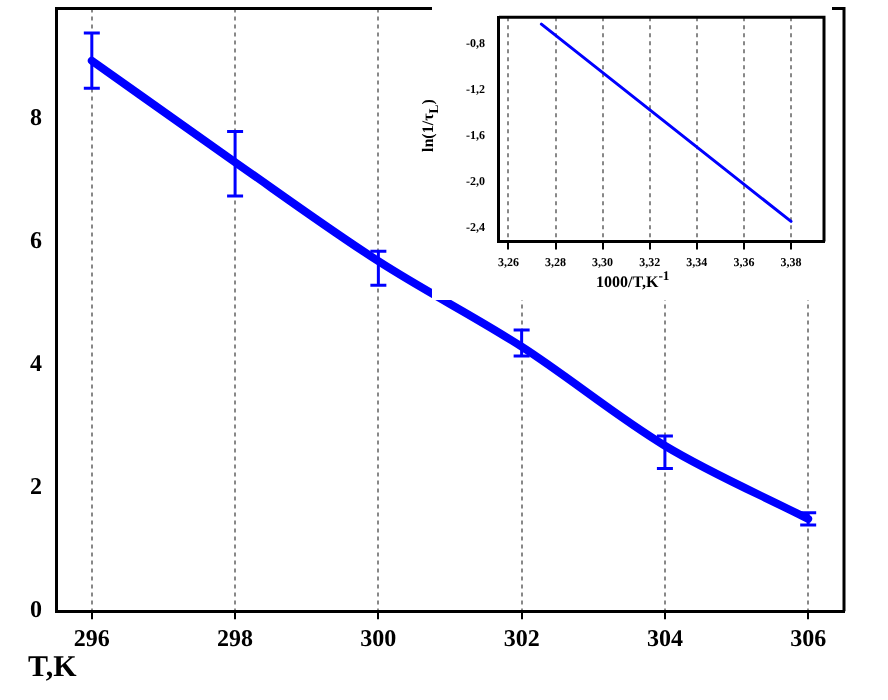 This screenshot has height=700, width=888. Describe the element at coordinates (235, 637) in the screenshot. I see `x-tick-label: 298` at that location.